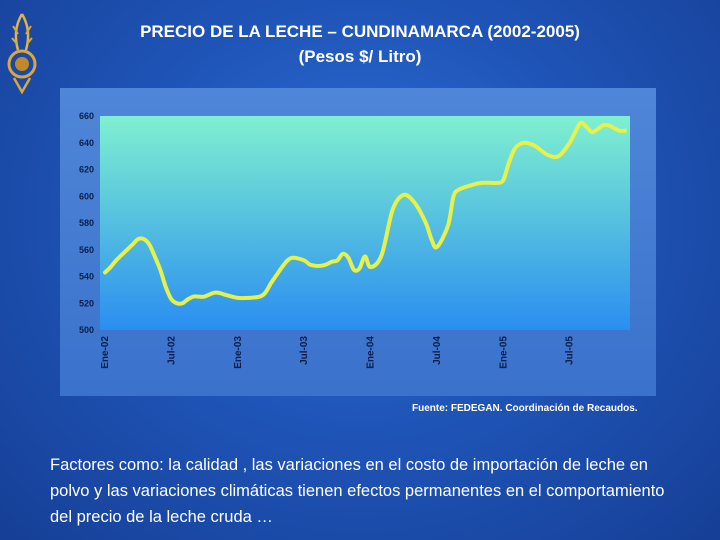 This screenshot has height=540, width=720. What do you see at coordinates (105, 352) in the screenshot?
I see `x-tick-label: Ene-02` at bounding box center [105, 352].